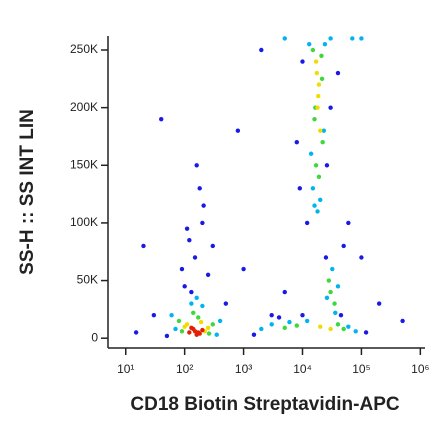  I want to click on x-tick-label: 10⁵, so click(361, 369).